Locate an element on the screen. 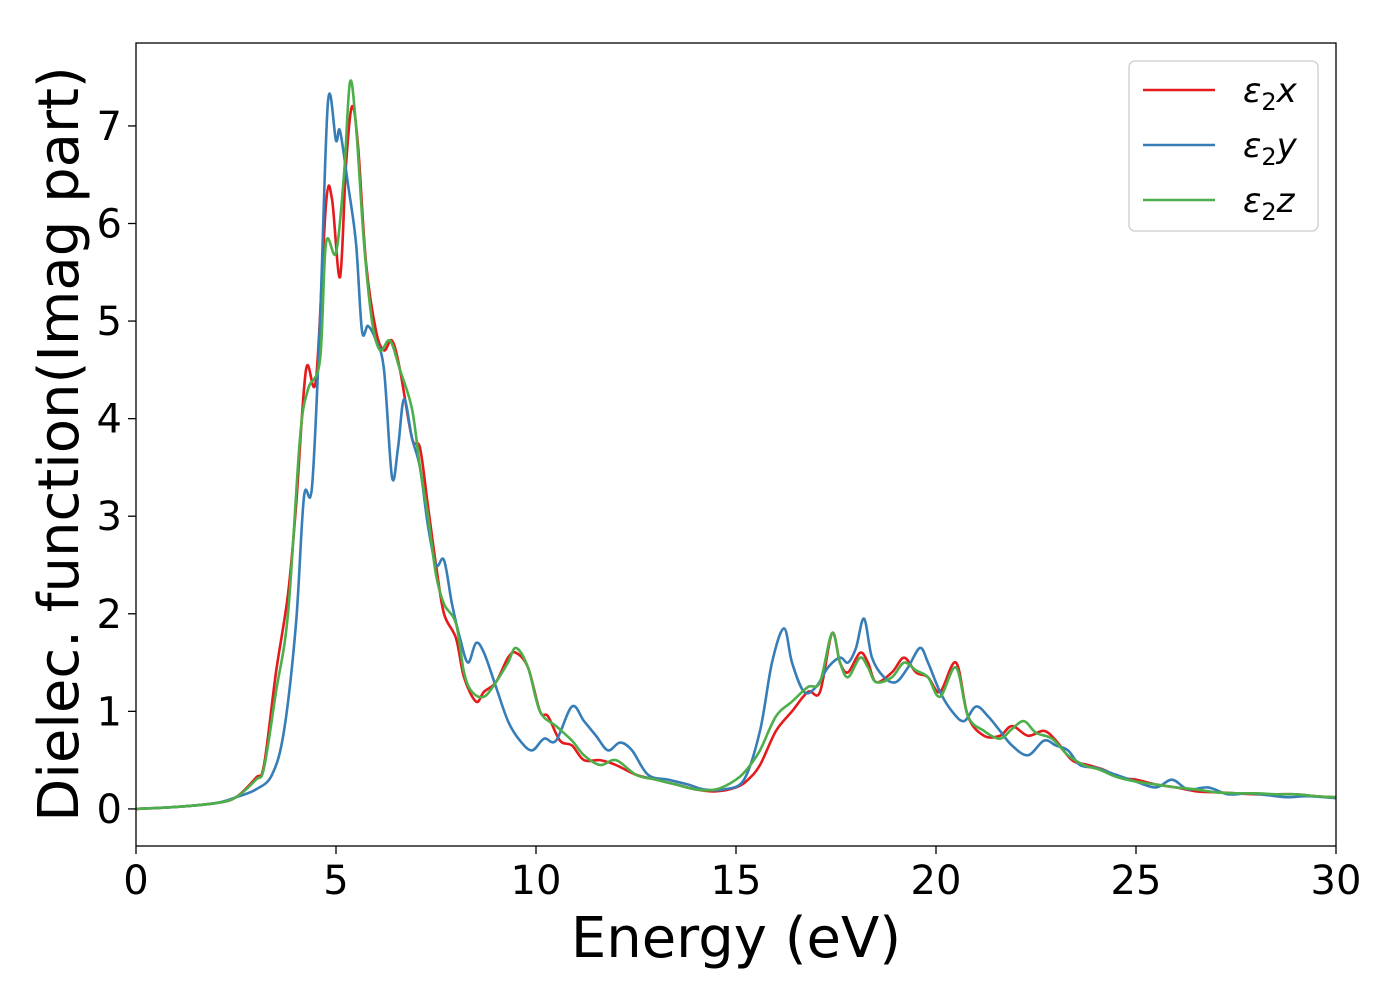 The image size is (1400, 1000). legend-label-suffix: z is located at coordinates (1286, 201).